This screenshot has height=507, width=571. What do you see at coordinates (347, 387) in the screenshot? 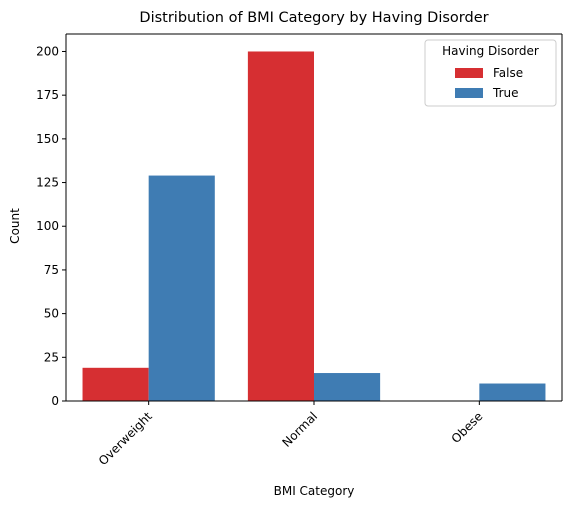
I see `bar-normal-true` at bounding box center [347, 387].